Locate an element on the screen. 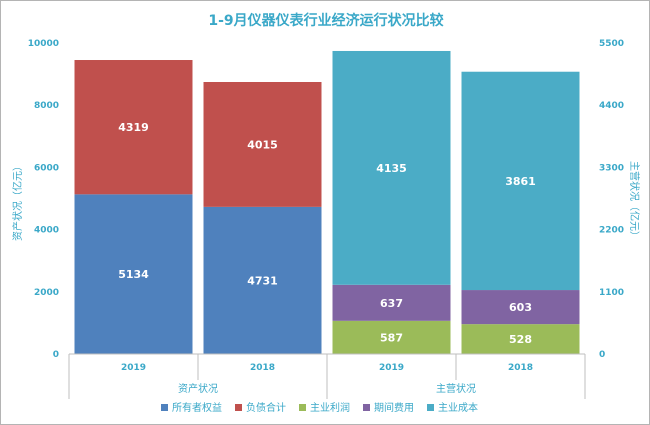  right-tick-label: 0 is located at coordinates (602, 355).